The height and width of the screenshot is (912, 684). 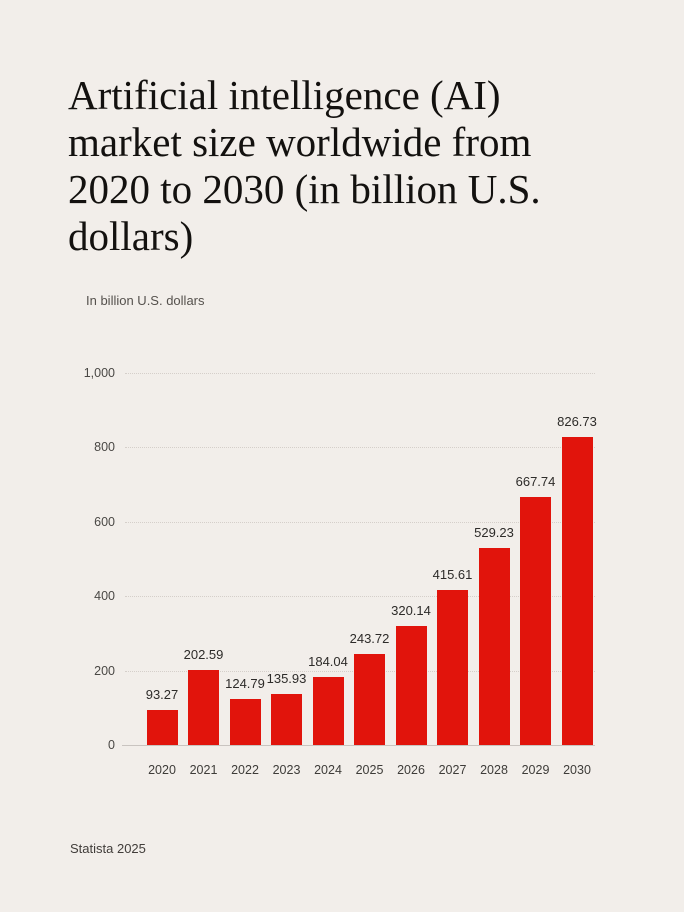 What do you see at coordinates (494, 533) in the screenshot?
I see `bar-value-label: 529.23` at bounding box center [494, 533].